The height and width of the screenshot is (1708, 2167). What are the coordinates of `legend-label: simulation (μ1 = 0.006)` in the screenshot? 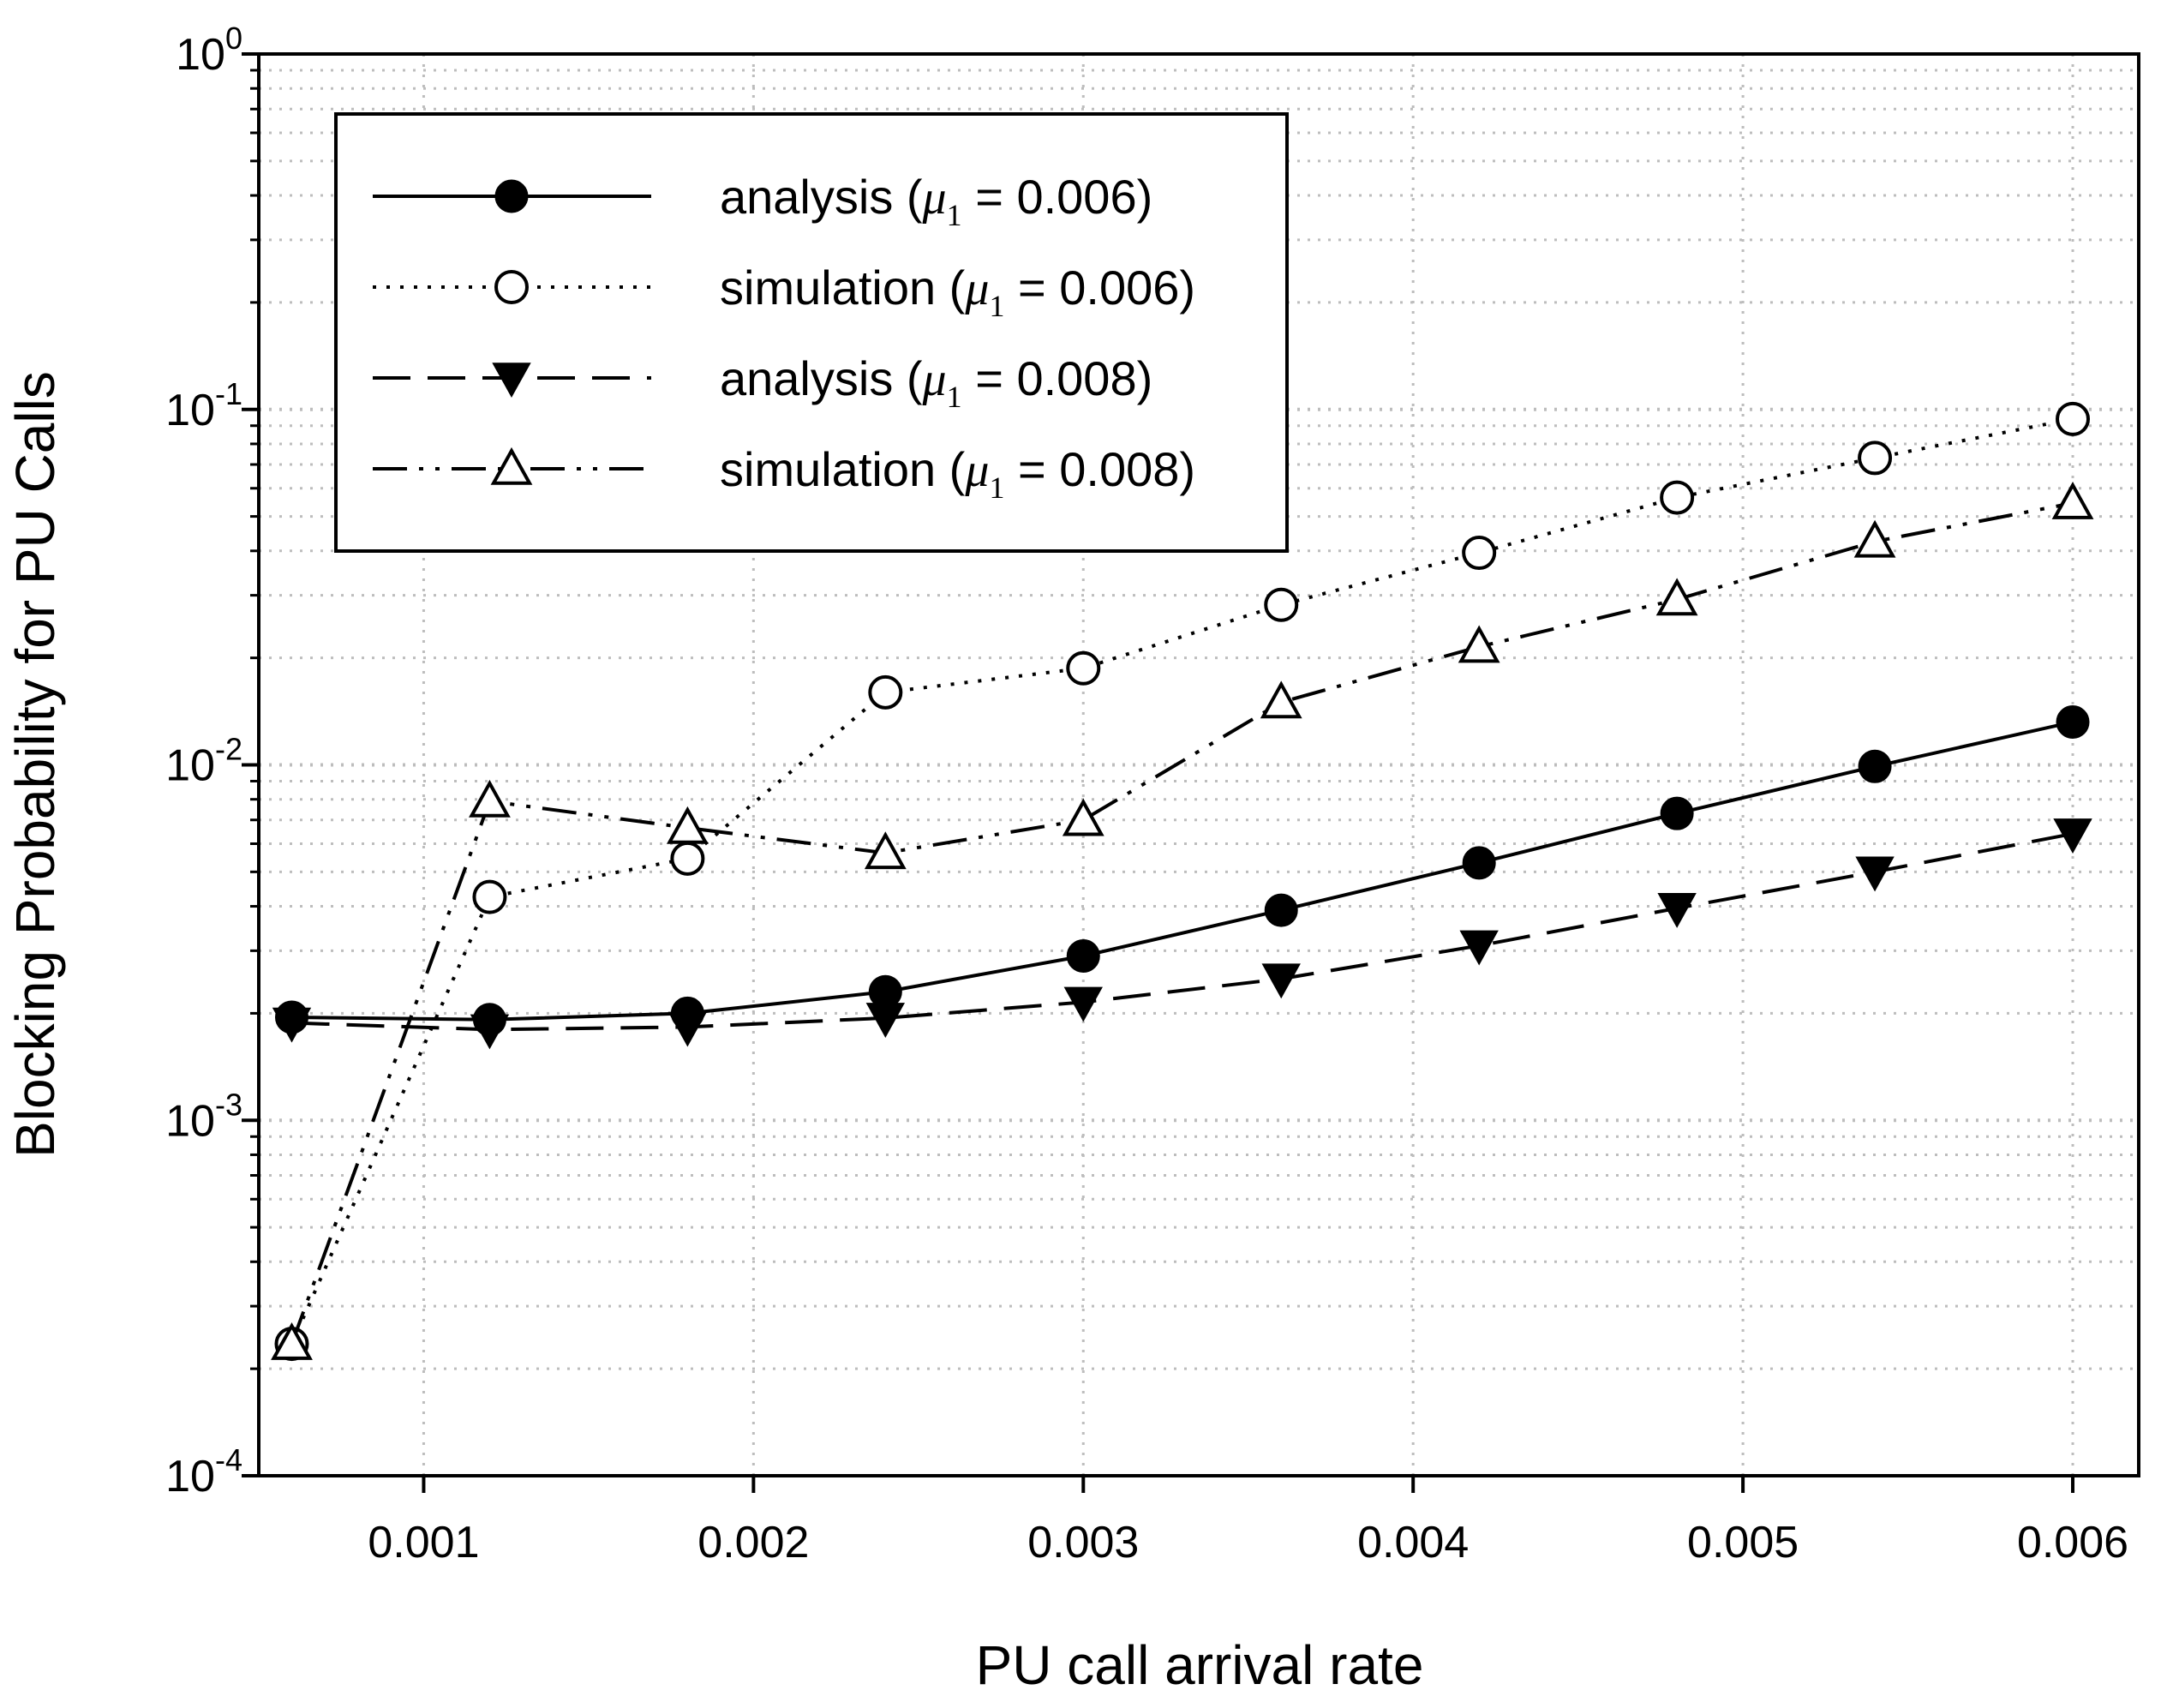 It's located at (958, 292).